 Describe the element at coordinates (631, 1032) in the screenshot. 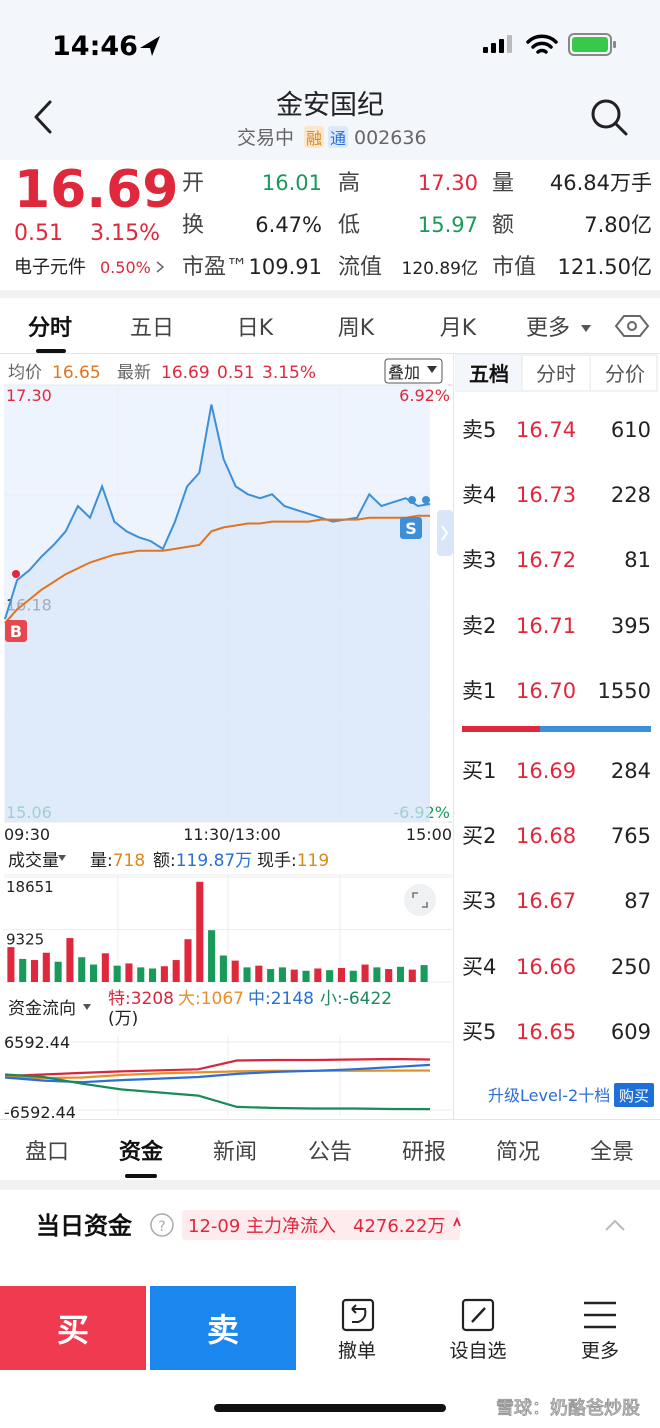

I see `order-volume: 609` at that location.